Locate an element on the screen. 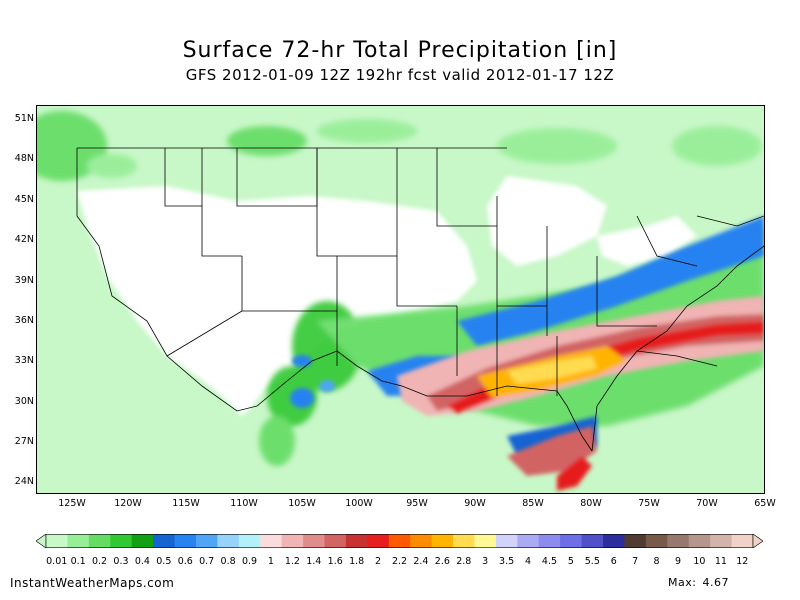 The image size is (800, 600). colorbar-right-arrow is located at coordinates (757, 541).